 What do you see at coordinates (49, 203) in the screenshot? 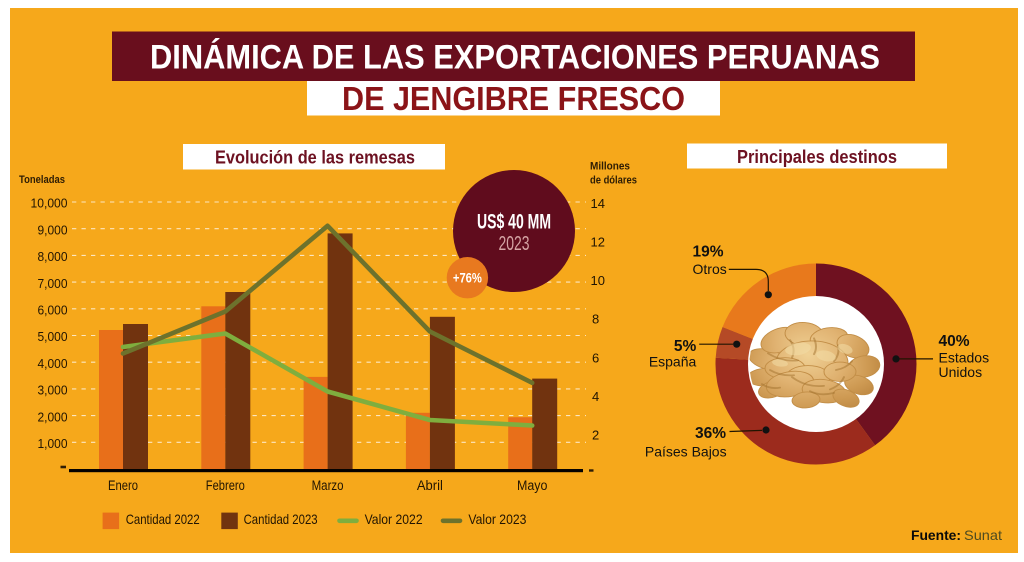
I see `svg-text: 10,000` at bounding box center [49, 203].